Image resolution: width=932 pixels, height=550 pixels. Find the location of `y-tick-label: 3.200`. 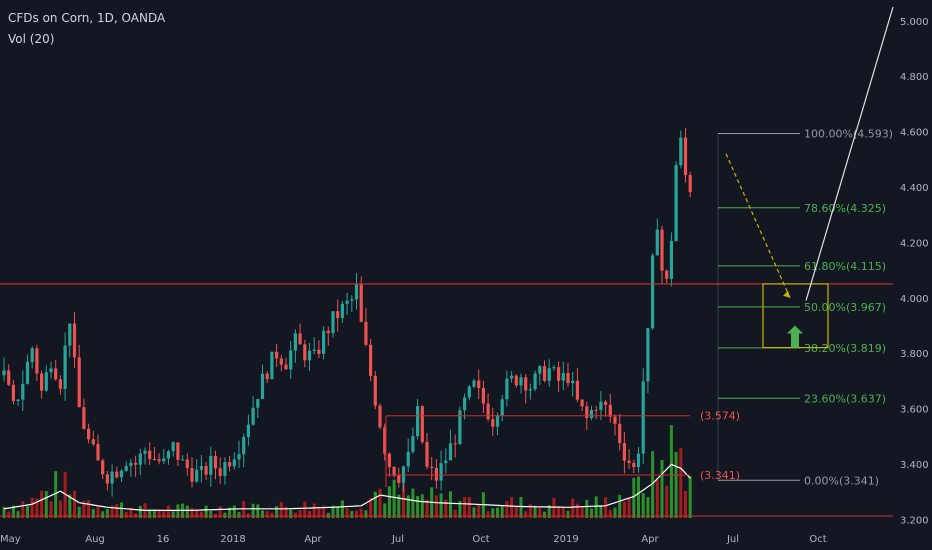

y-tick-label: 3.200 is located at coordinates (914, 520).